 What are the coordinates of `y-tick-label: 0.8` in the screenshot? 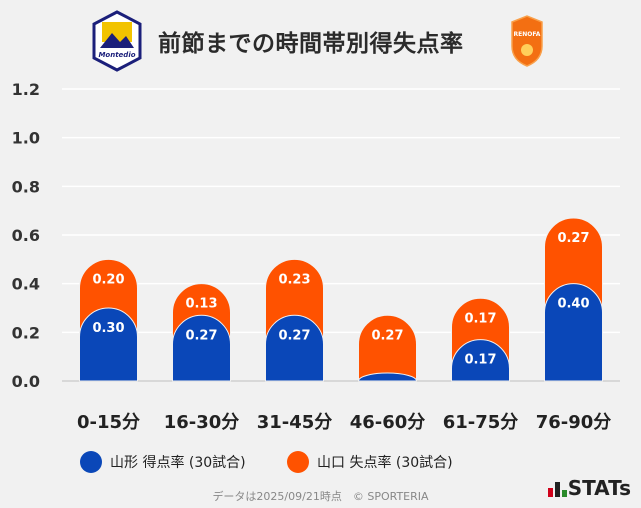 It's located at (26, 186).